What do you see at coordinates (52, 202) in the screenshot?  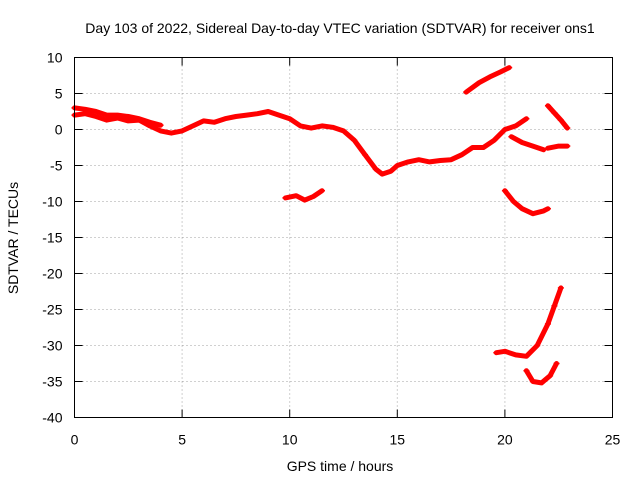 I see `y-tick-label: -10` at bounding box center [52, 202].